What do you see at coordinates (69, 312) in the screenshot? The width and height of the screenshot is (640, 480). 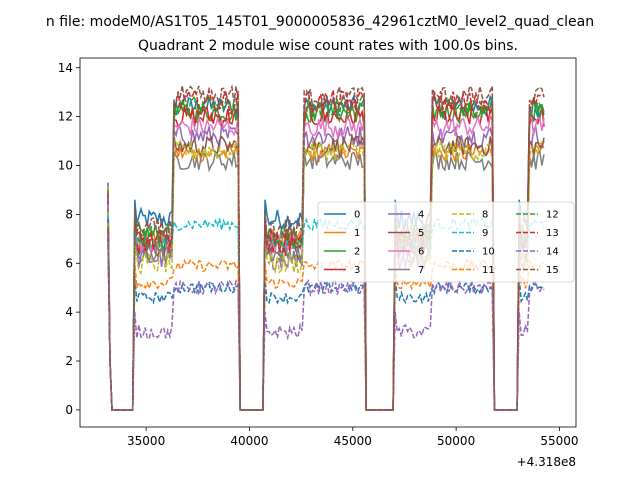 I see `y-tick-label: 4` at bounding box center [69, 312].